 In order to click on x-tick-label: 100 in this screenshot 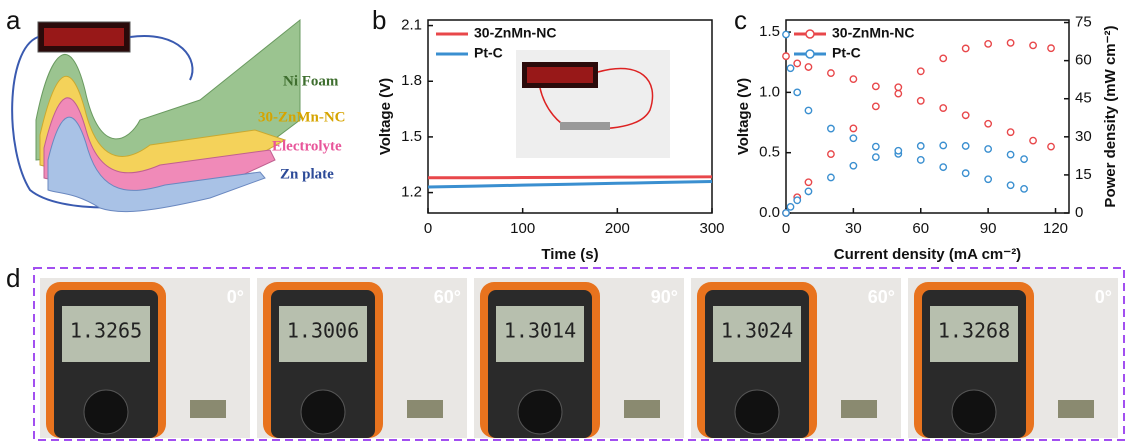, I will do `click(522, 228)`.